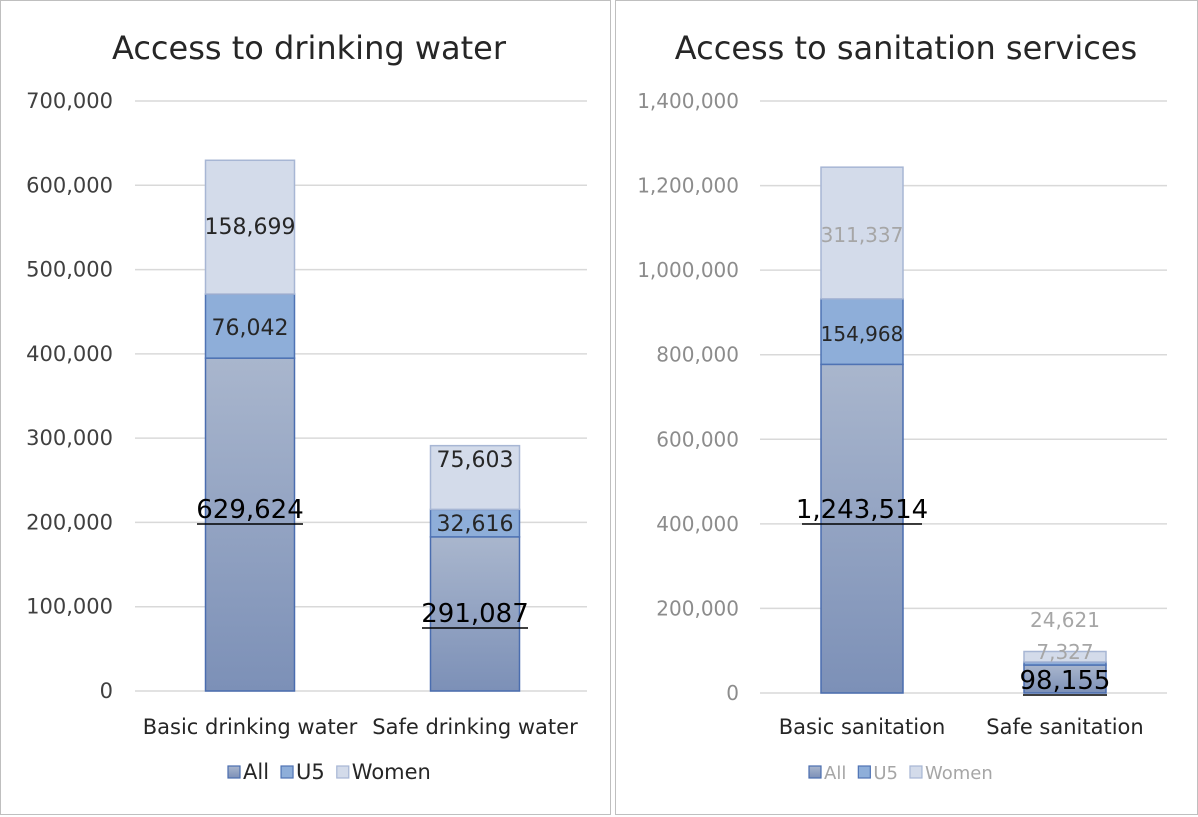 The image size is (1198, 817). What do you see at coordinates (69, 101) in the screenshot?
I see `y-tick-label: 700,000` at bounding box center [69, 101].